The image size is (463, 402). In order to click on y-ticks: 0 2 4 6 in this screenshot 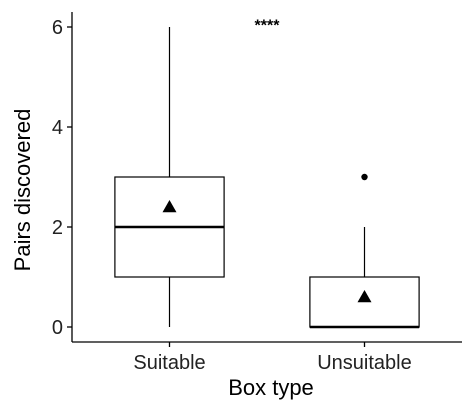, I will do `click(62, 178)`.